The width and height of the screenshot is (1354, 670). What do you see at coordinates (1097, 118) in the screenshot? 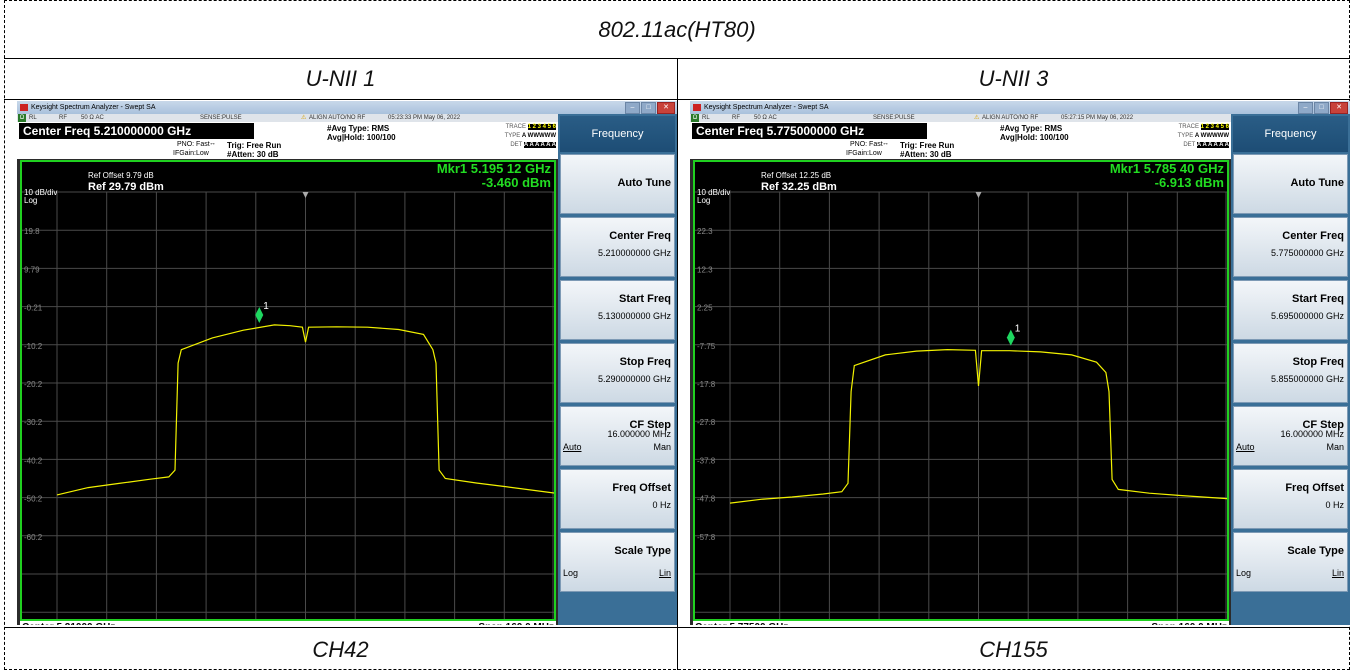
I see `timestamp: 05:27:15 PM May 06, 2022` at bounding box center [1097, 118].